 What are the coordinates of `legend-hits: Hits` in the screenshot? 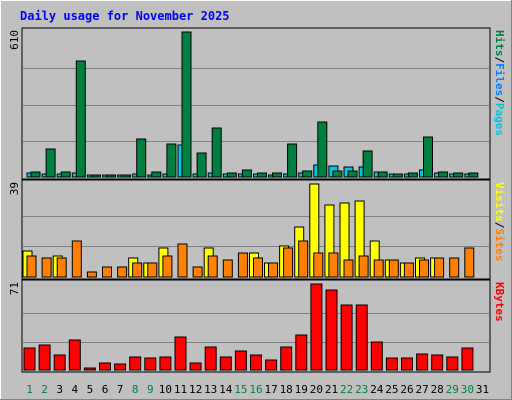 It's located at (499, 43).